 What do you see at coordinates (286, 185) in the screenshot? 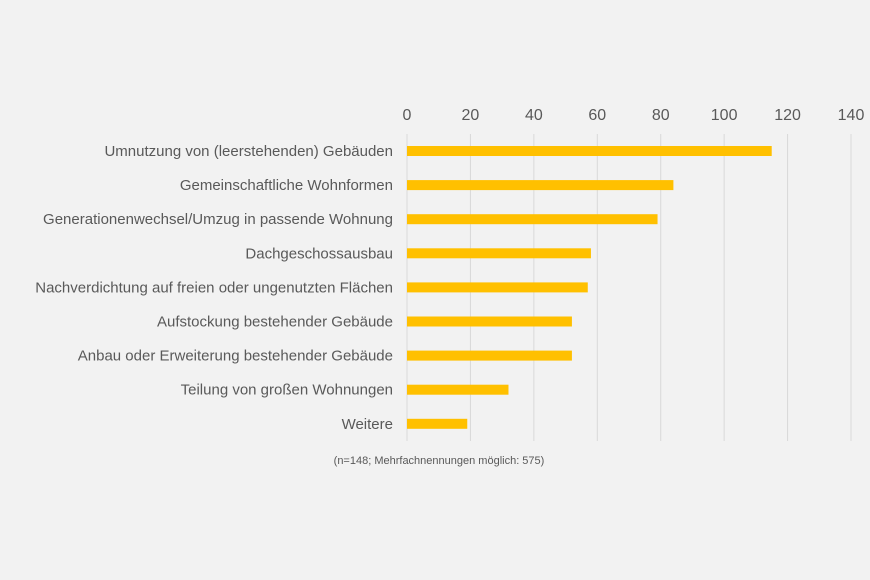
I see `category-label: Gemeinschaftliche Wohnformen` at bounding box center [286, 185].